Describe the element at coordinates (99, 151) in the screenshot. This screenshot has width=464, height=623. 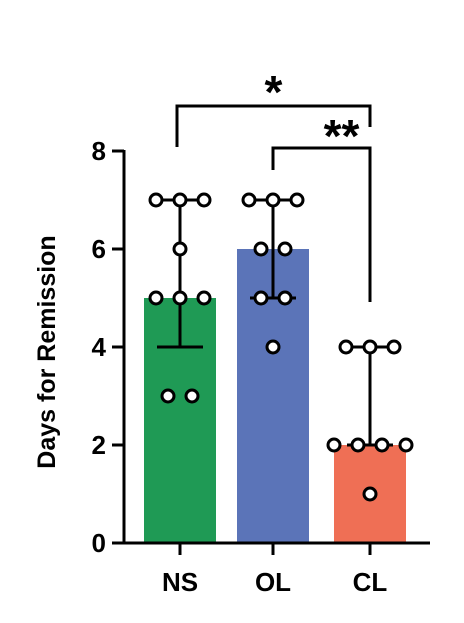
I see `y-tick-label: 8` at that location.